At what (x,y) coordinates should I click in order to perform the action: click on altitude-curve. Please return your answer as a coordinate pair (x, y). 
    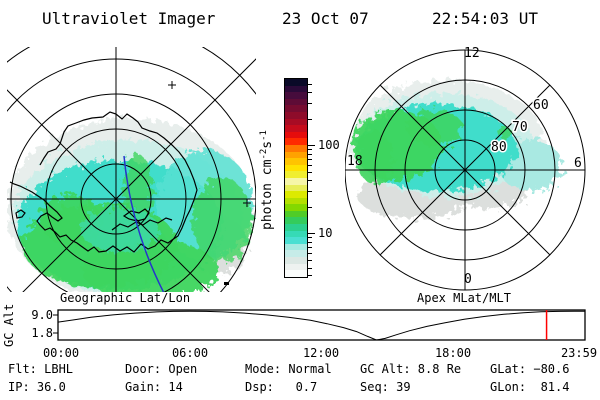
    Looking at the image, I should click on (321, 325).